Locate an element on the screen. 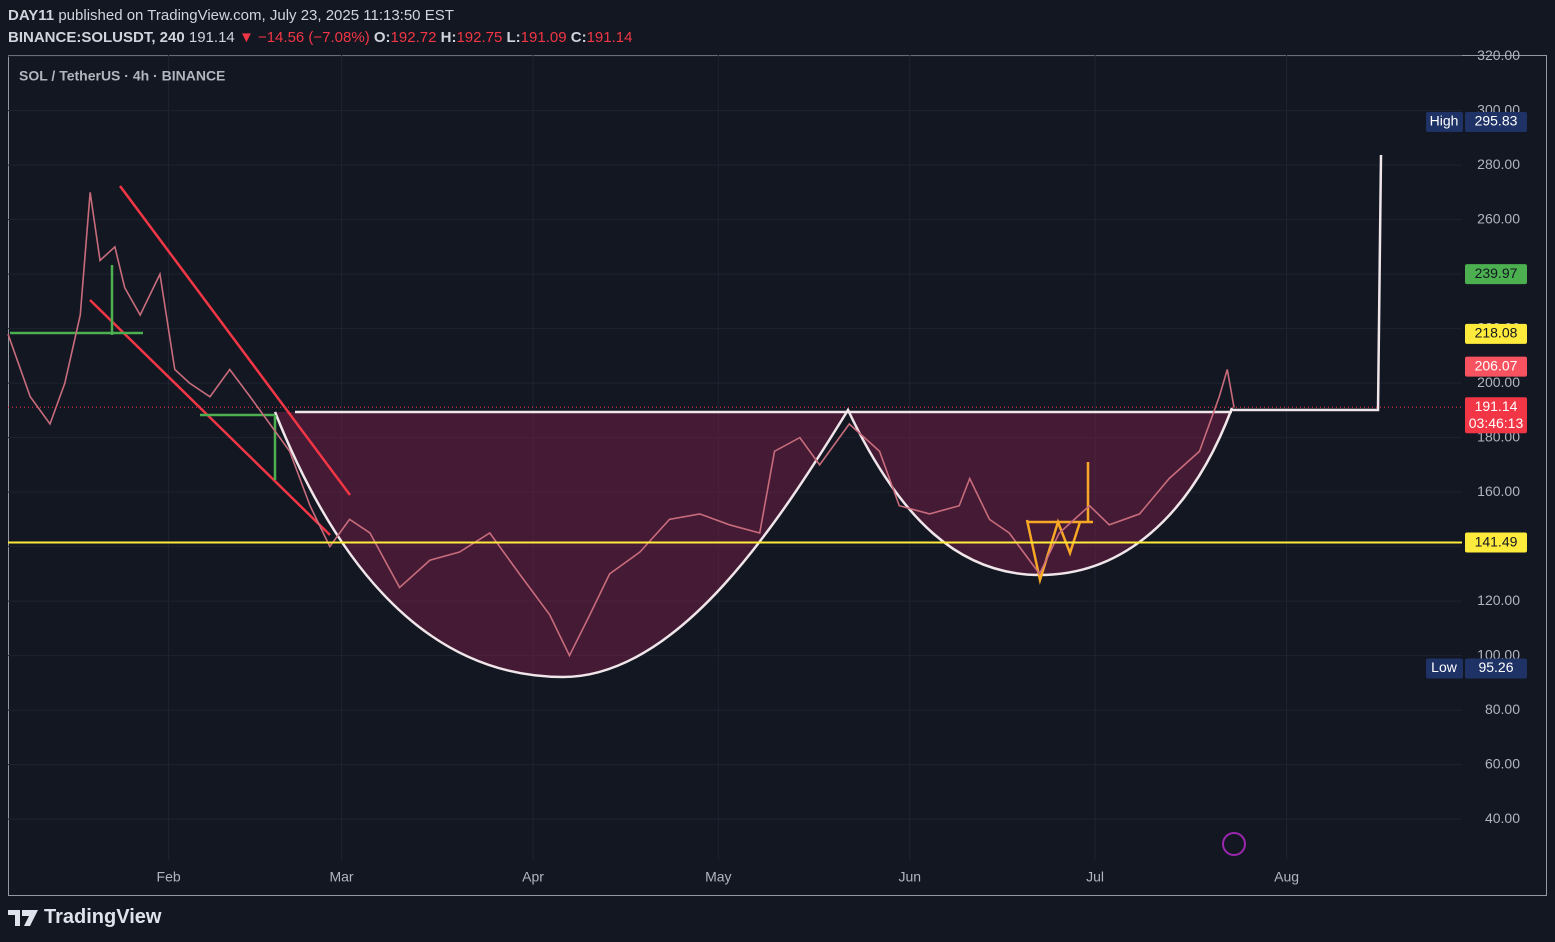 The width and height of the screenshot is (1555, 942). price-label: 141.49 is located at coordinates (1496, 541).